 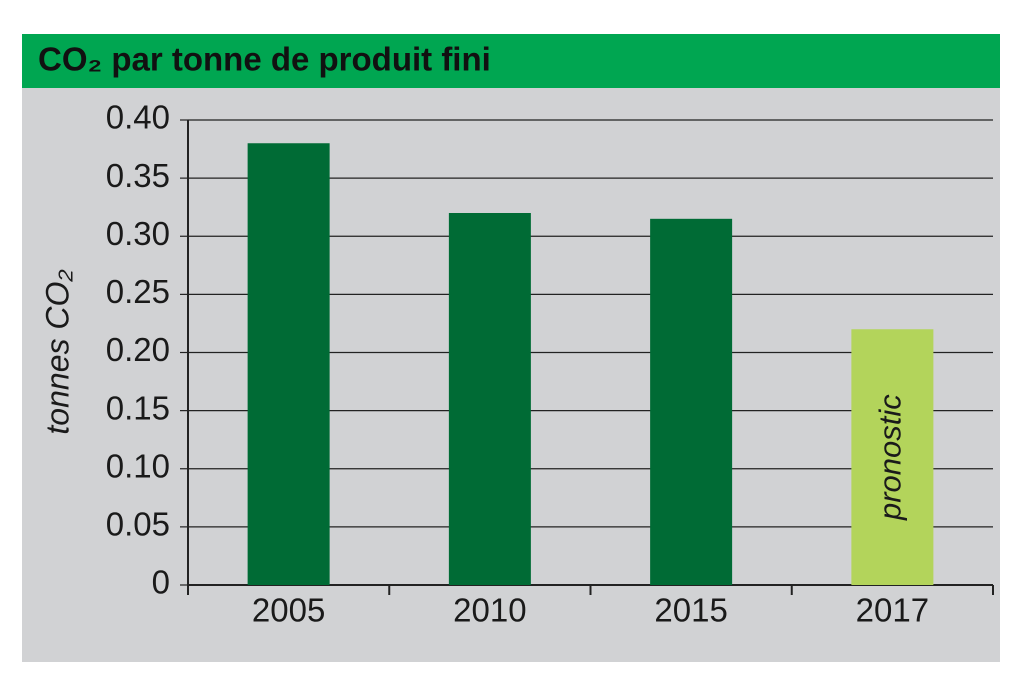 What do you see at coordinates (489, 610) in the screenshot?
I see `x-tick-label: 2010` at bounding box center [489, 610].